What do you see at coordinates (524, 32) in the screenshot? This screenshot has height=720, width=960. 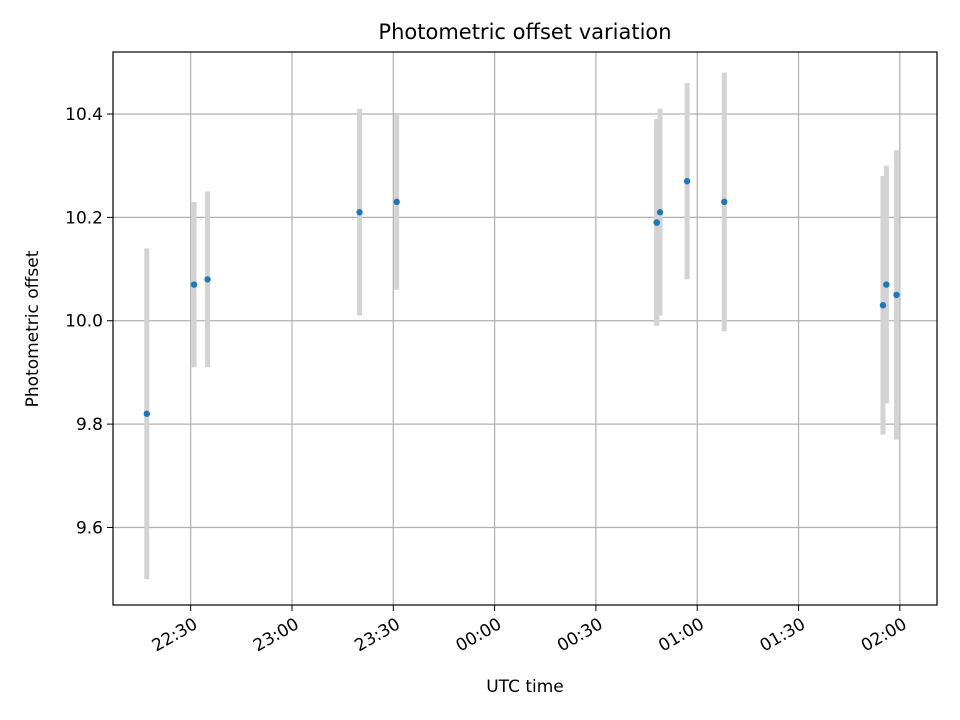 I see `chart-title: Photometric offset variation` at bounding box center [524, 32].